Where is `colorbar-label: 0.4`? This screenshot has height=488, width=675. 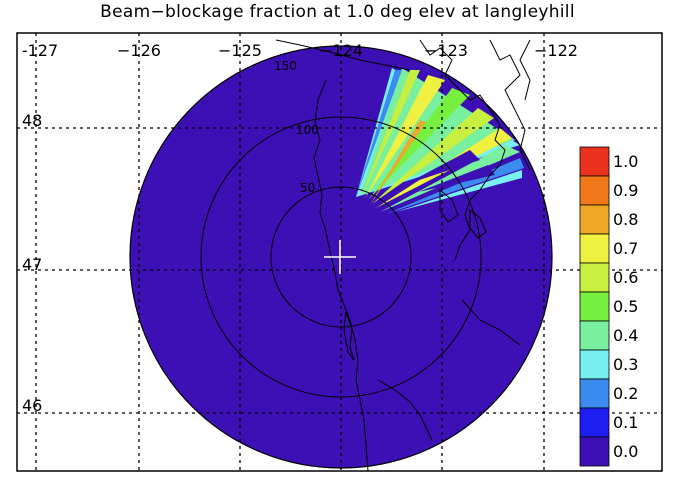
colorbar-label: 0.4 is located at coordinates (625, 335).